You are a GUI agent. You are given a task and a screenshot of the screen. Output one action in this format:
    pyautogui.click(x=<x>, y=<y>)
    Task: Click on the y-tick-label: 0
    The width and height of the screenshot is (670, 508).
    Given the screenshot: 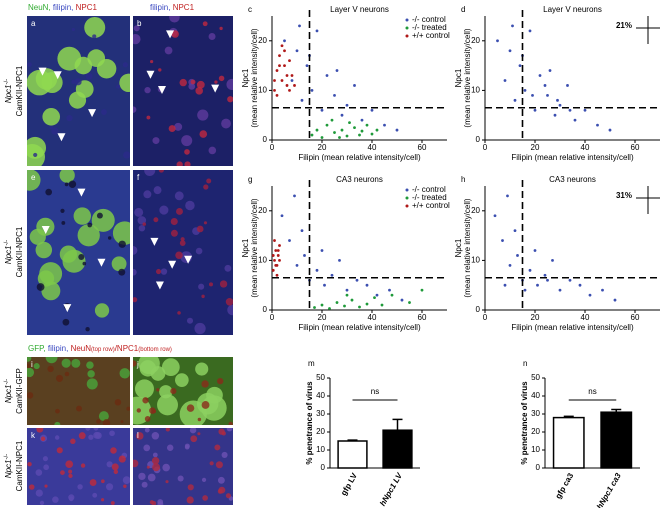 What is the action you would take?
    pyautogui.click(x=478, y=309)
    